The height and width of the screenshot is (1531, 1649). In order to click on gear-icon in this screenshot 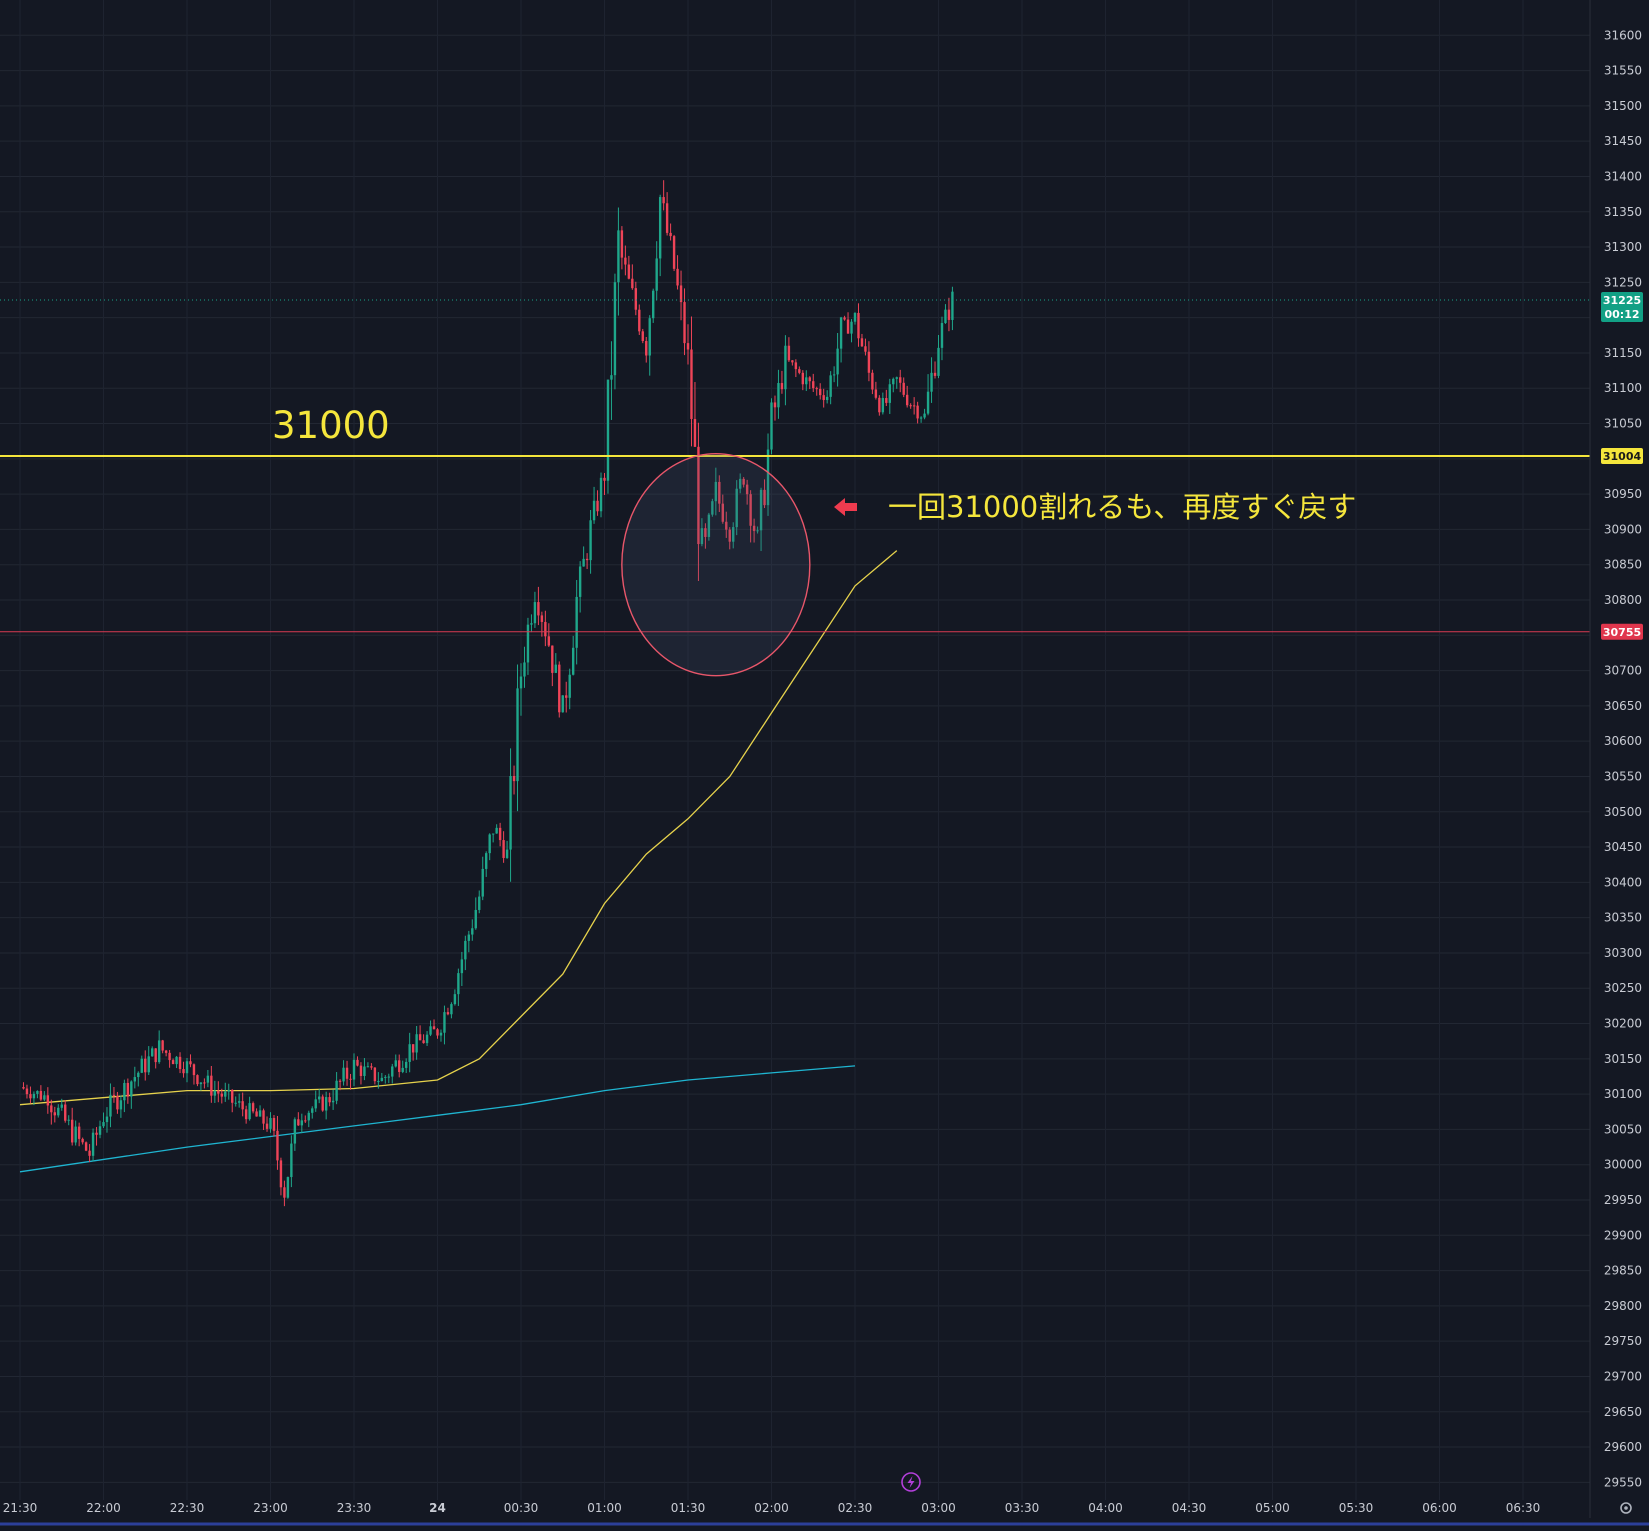, I will do `click(1626, 1508)`.